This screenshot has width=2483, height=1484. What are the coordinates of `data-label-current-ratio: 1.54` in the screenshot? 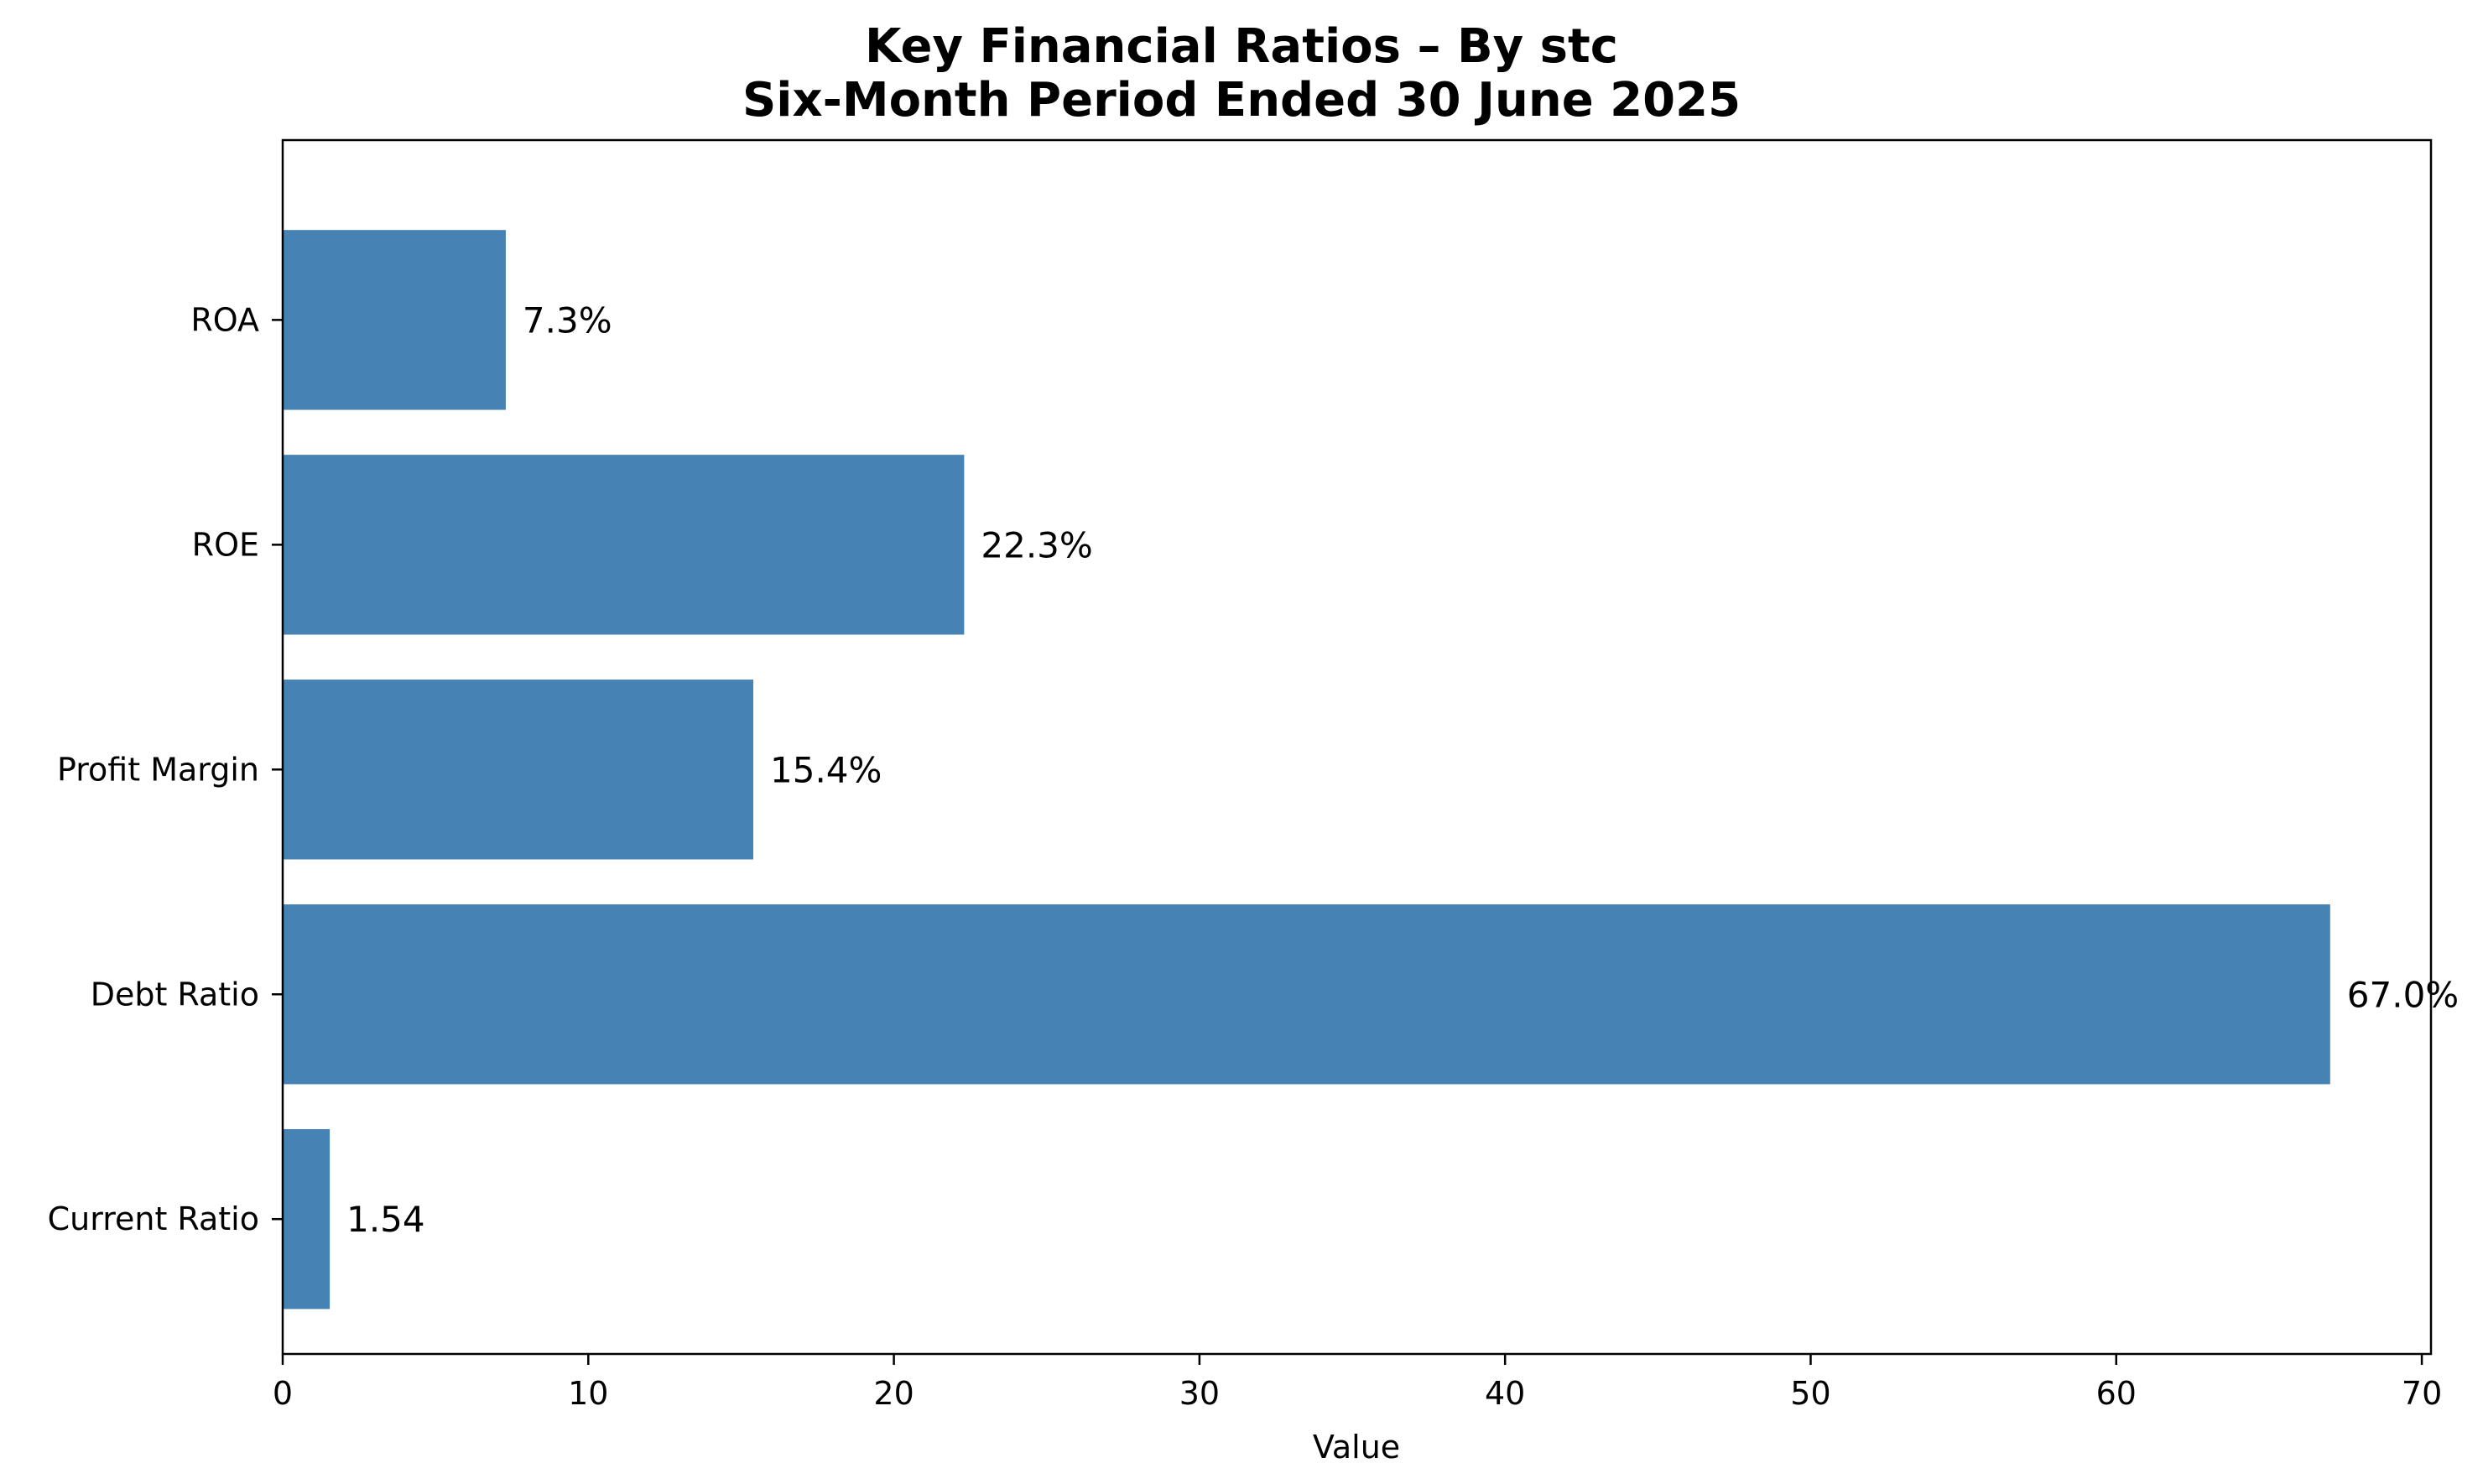 It's located at (385, 1219).